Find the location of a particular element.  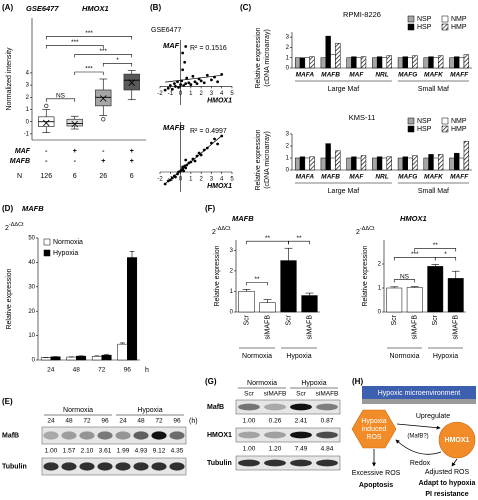

hmox1-node is located at coordinates (457, 440).